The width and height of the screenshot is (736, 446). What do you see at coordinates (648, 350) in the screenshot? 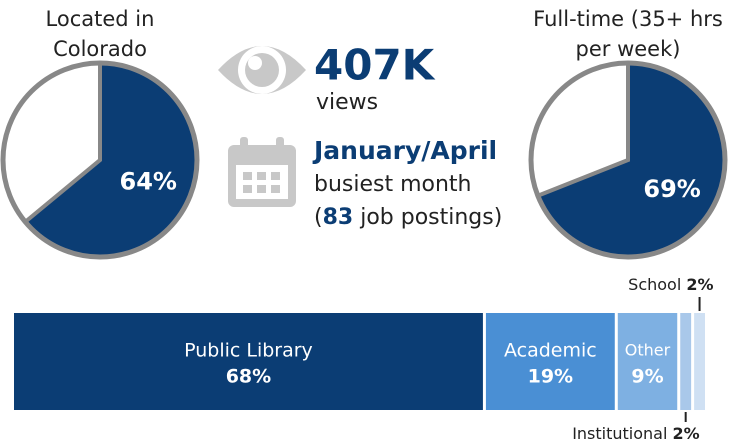
I see `segment-name: Other` at bounding box center [648, 350].